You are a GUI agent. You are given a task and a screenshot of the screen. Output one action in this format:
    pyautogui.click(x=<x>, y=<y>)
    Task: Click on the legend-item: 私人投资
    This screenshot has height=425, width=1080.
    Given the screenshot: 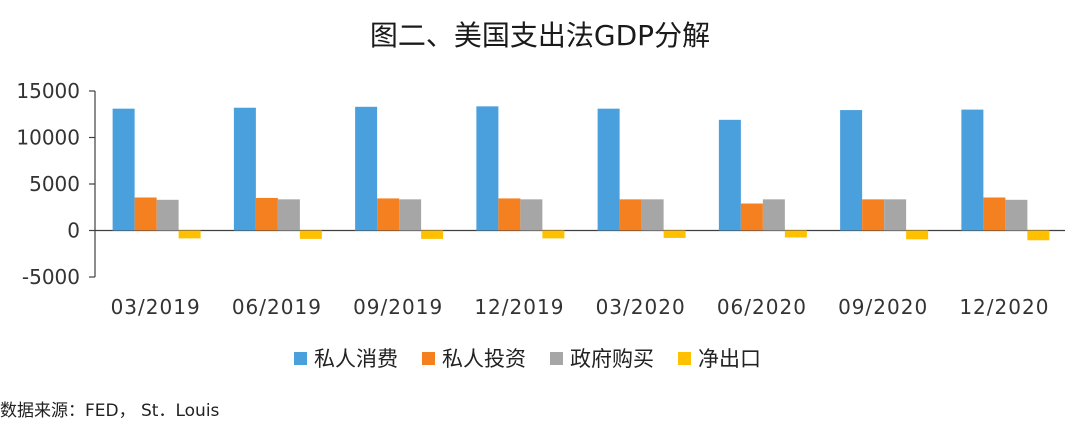 What is the action you would take?
    pyautogui.click(x=474, y=359)
    